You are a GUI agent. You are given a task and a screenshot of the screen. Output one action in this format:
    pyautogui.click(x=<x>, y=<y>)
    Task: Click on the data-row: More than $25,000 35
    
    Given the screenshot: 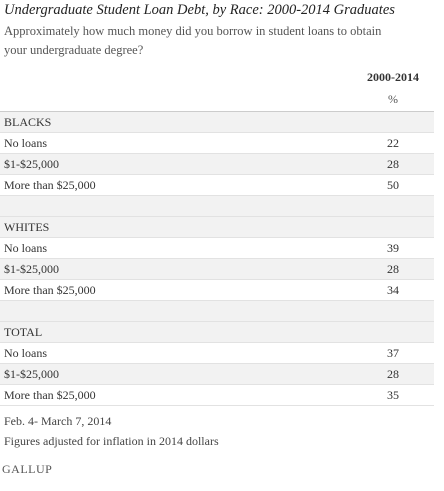 What is the action you would take?
    pyautogui.click(x=217, y=395)
    